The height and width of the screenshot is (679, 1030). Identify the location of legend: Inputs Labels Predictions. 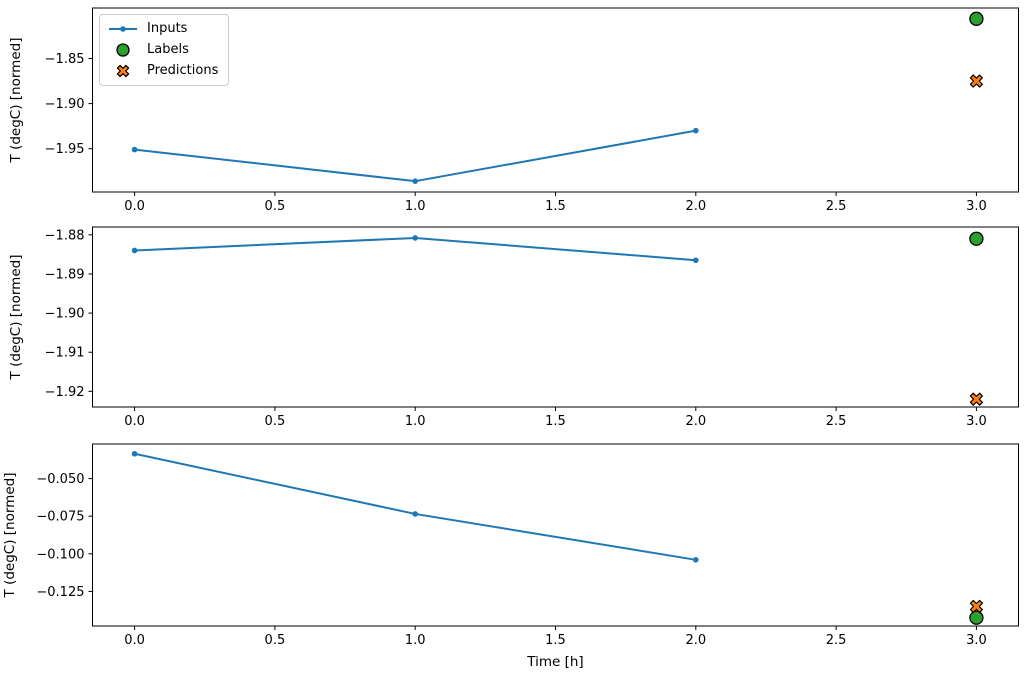
(164, 50).